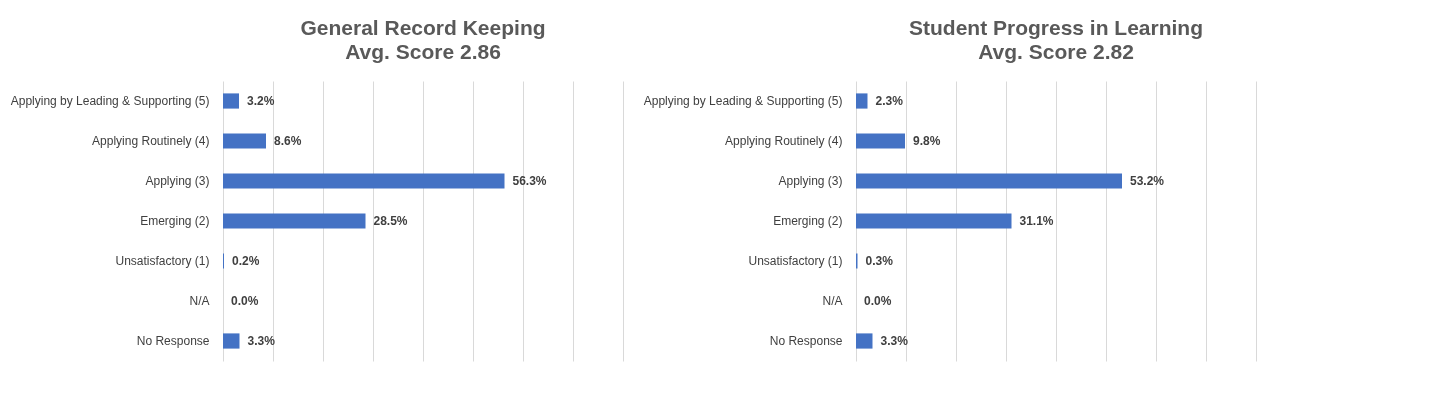  Describe the element at coordinates (246, 261) in the screenshot. I see `data-label: 0.2%` at that location.